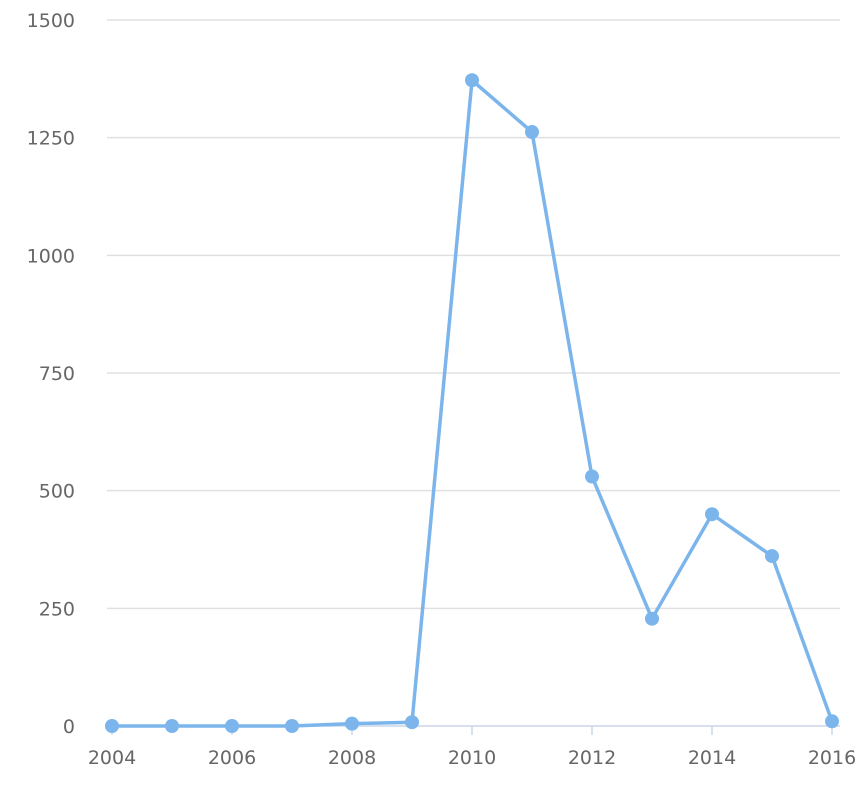  What do you see at coordinates (352, 723) in the screenshot?
I see `data-point-2008` at bounding box center [352, 723].